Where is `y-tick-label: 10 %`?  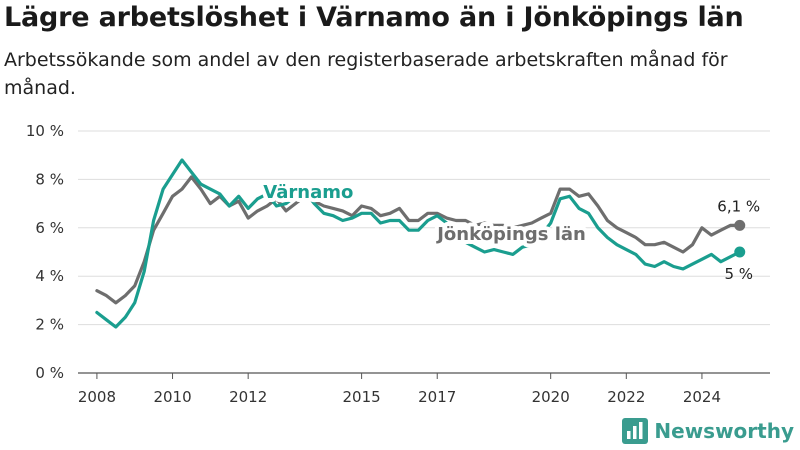 y-tick-label: 10 % is located at coordinates (45, 131).